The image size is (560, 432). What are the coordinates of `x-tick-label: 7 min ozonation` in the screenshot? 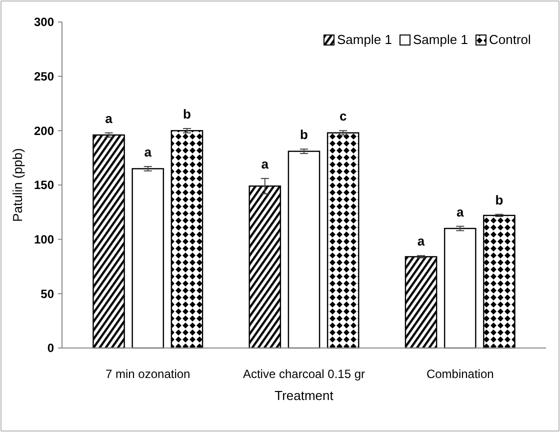 It's located at (148, 374).